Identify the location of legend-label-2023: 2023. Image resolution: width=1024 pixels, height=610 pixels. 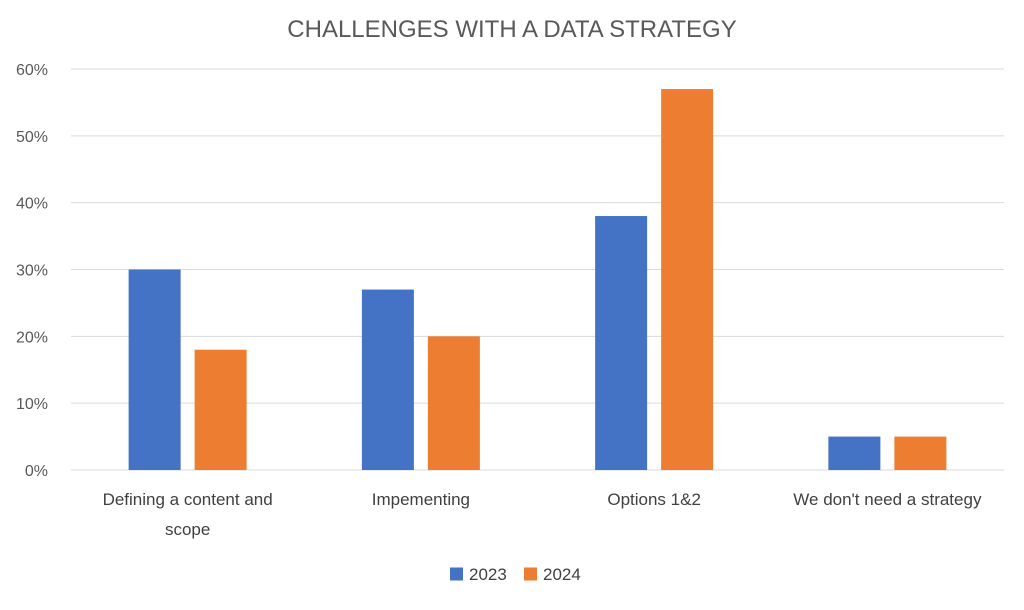
(488, 574).